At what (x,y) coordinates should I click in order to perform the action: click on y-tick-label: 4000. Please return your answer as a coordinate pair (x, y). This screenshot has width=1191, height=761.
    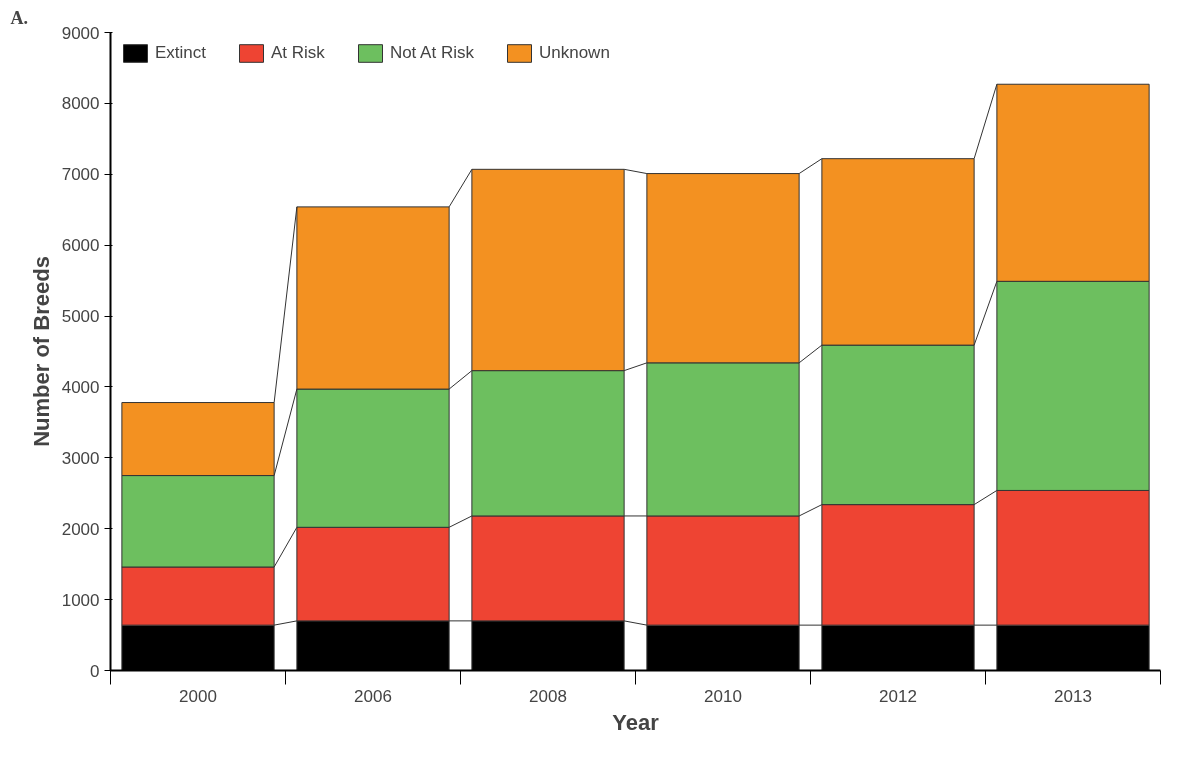
    Looking at the image, I should click on (80, 387).